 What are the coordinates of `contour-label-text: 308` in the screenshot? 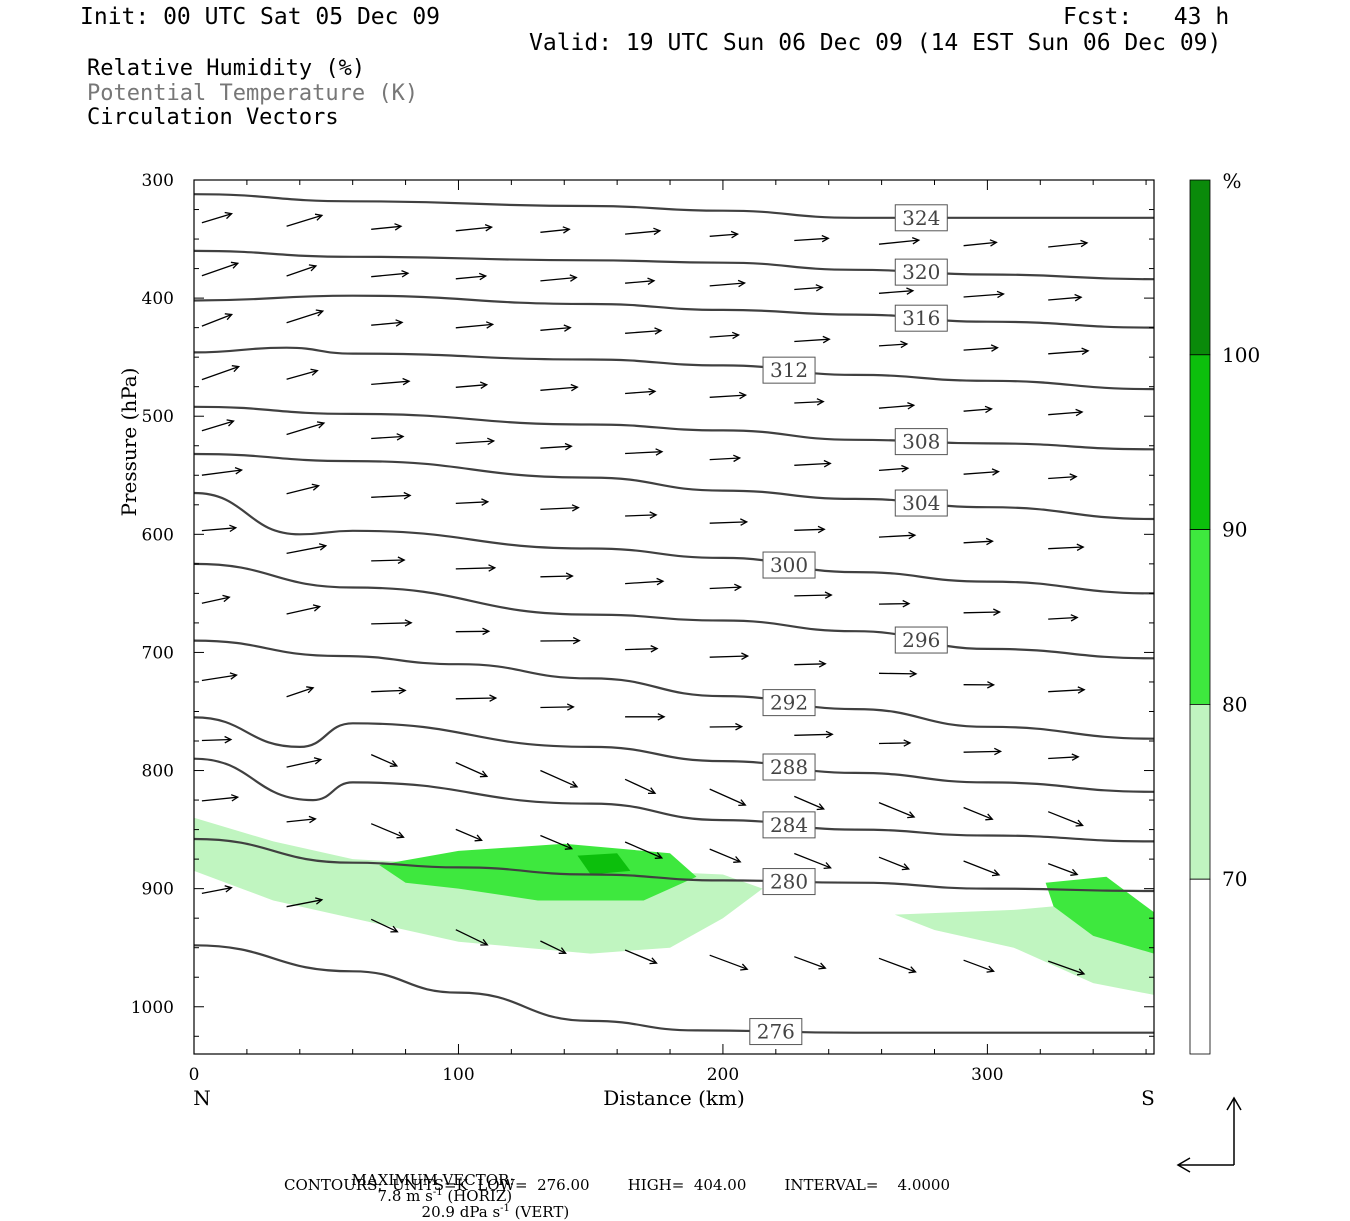 It's located at (921, 442).